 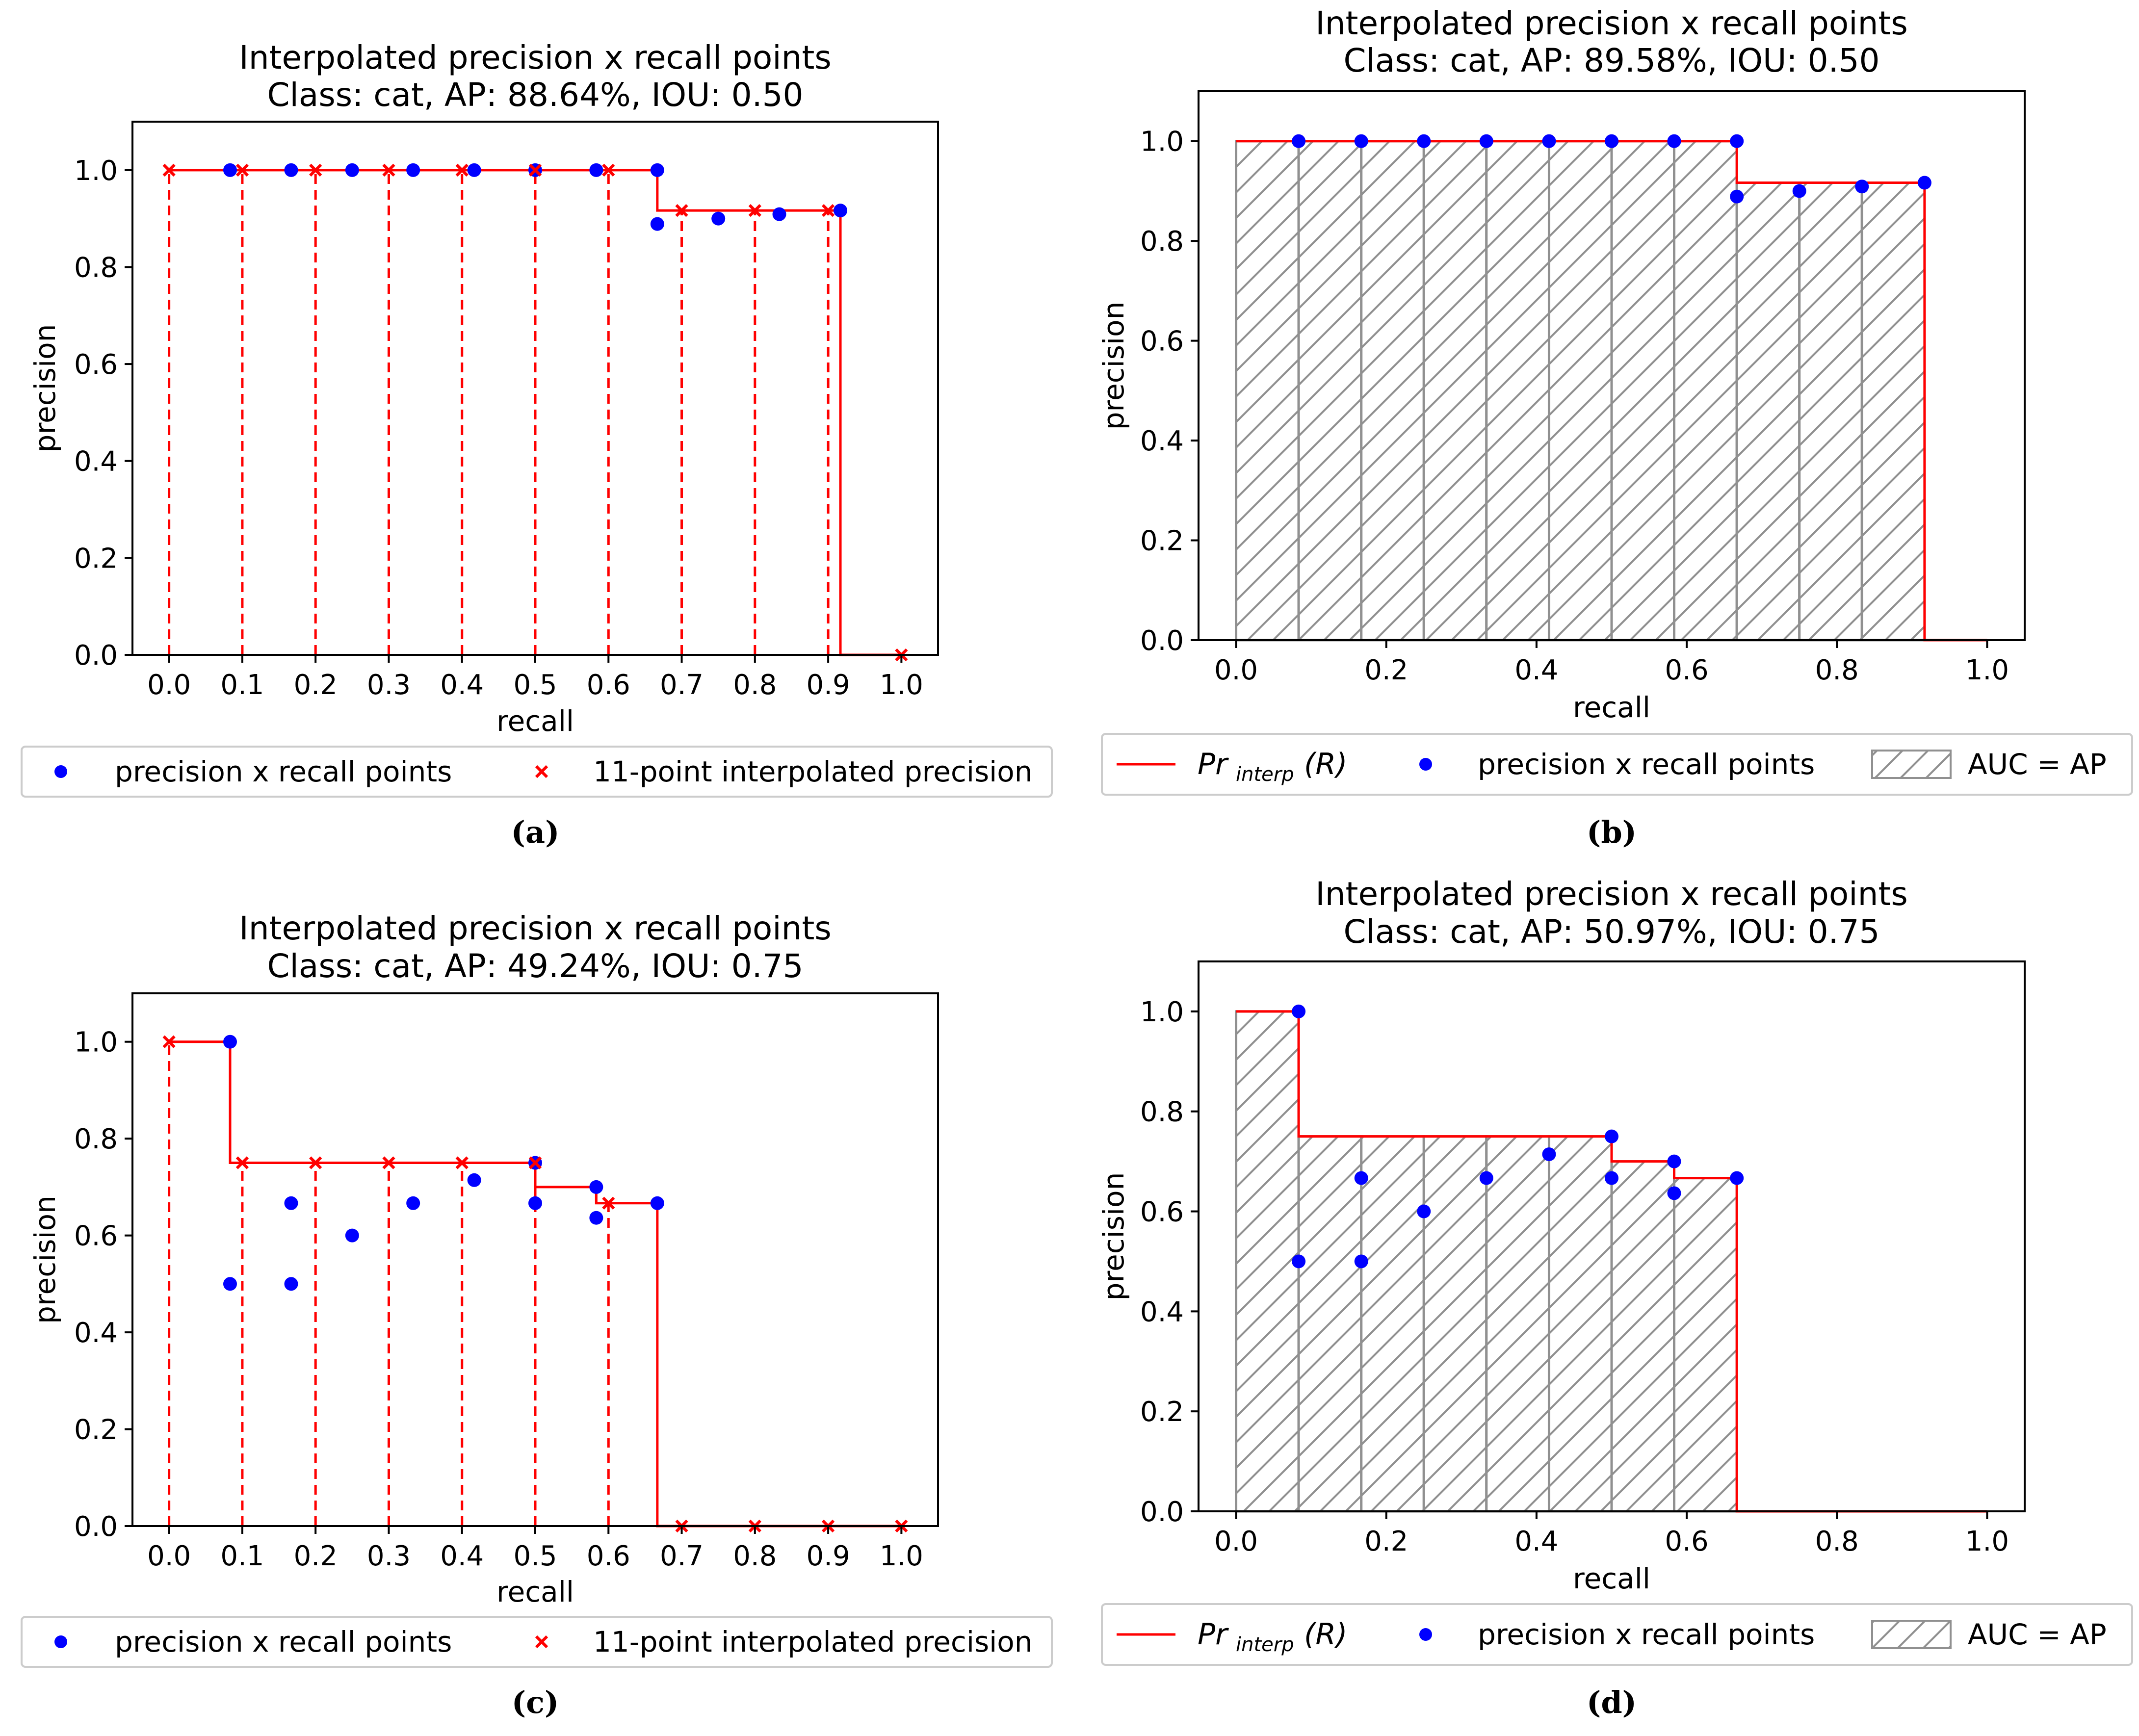 I want to click on x-tick-label: 0.7, so click(x=682, y=685).